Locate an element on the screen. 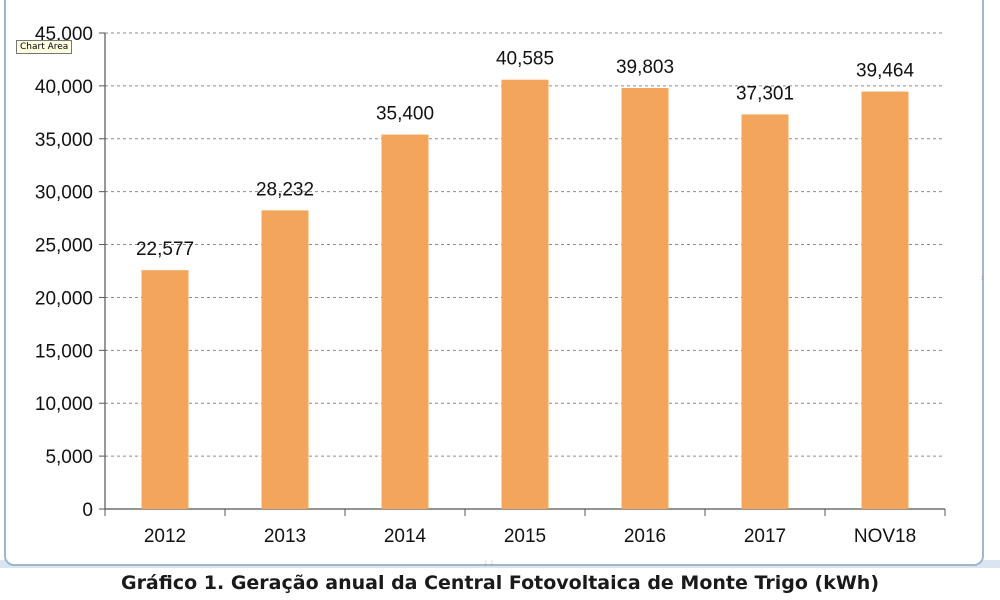 The width and height of the screenshot is (1000, 600). data-label: 40,585 is located at coordinates (525, 59).